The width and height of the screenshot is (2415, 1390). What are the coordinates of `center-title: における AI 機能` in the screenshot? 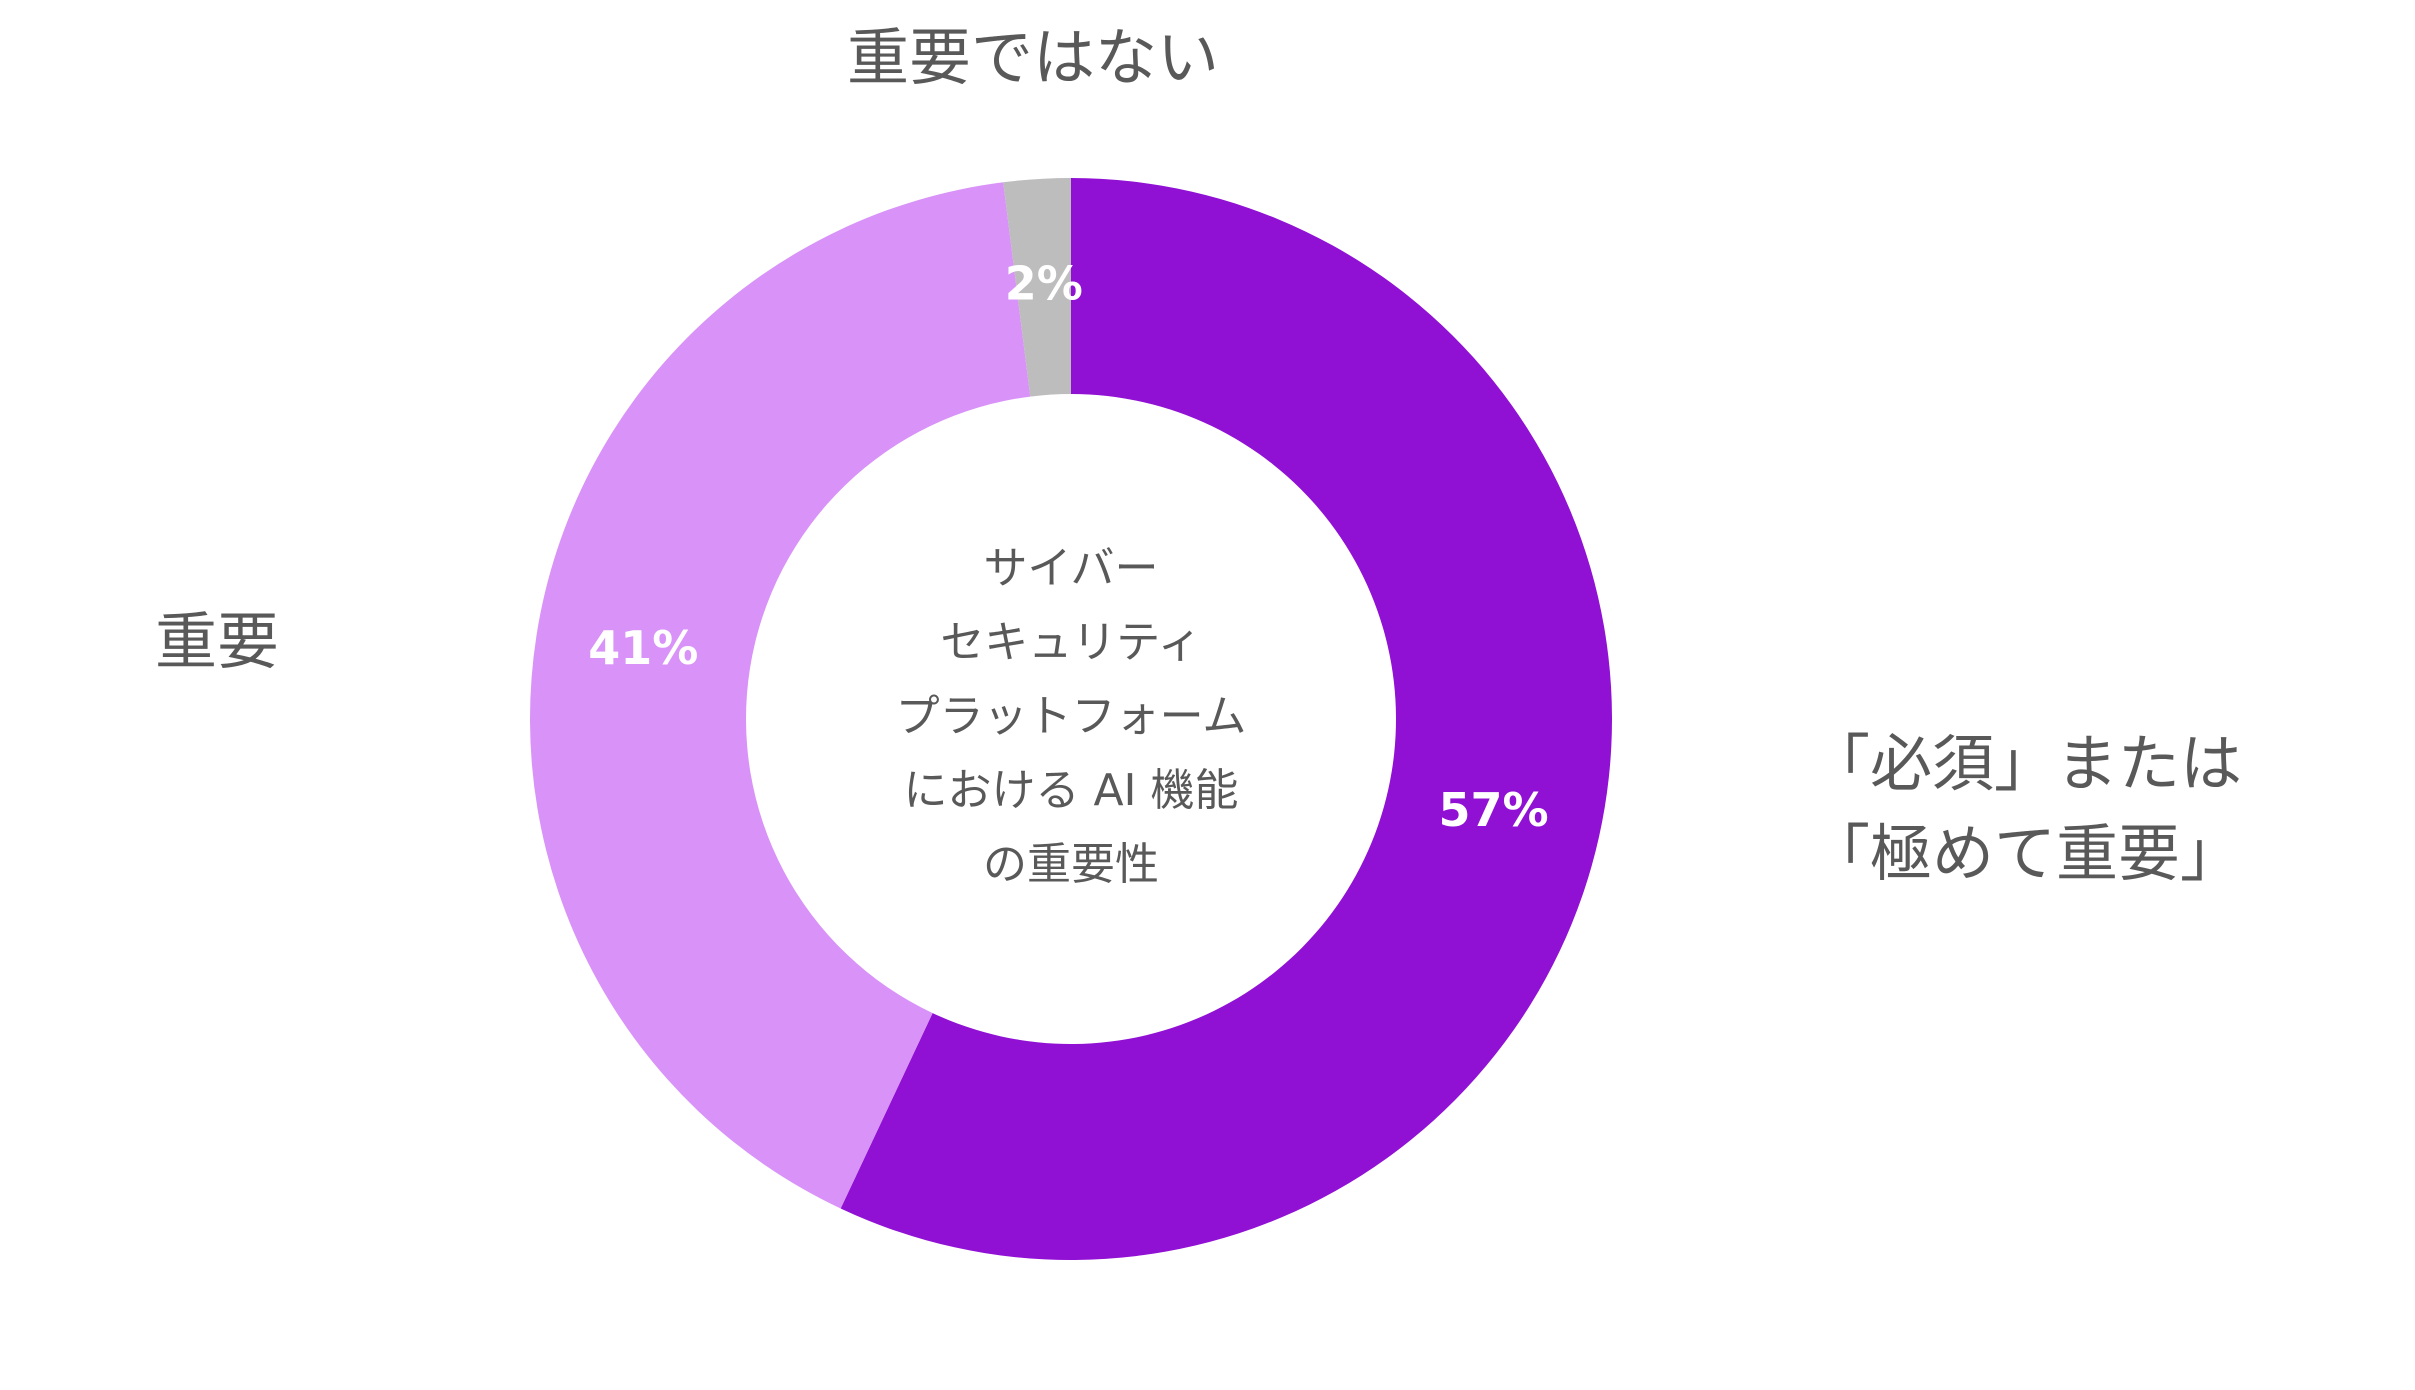 It's located at (1070, 790).